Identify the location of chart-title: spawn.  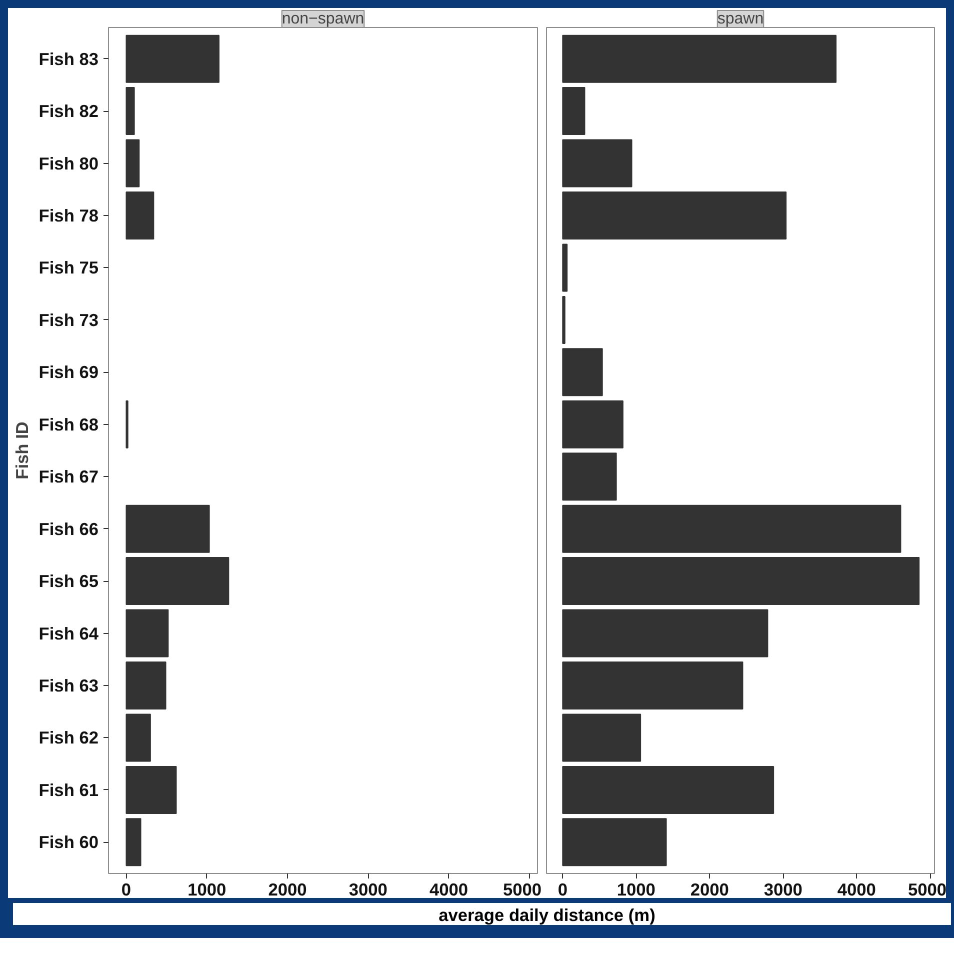
(740, 19).